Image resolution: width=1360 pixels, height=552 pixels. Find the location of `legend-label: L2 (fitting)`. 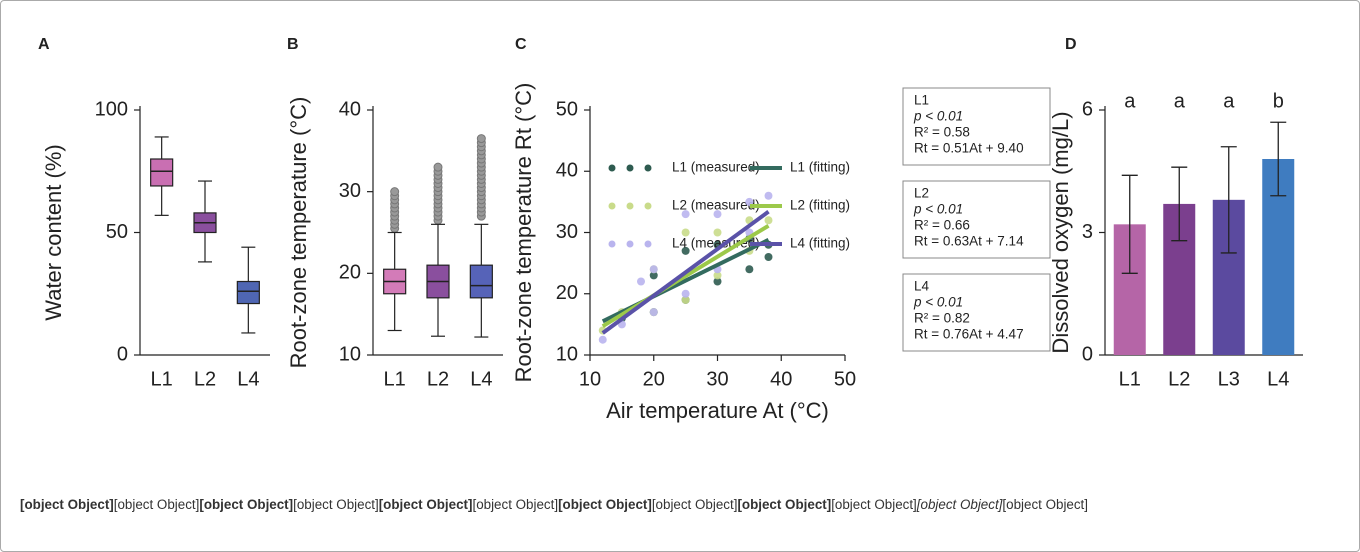

legend-label: L2 (fitting) is located at coordinates (820, 205).